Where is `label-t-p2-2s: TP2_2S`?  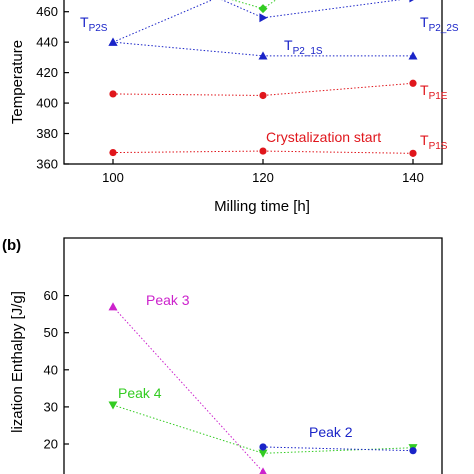
label-t-p2-2s: TP2_2S is located at coordinates (439, 24).